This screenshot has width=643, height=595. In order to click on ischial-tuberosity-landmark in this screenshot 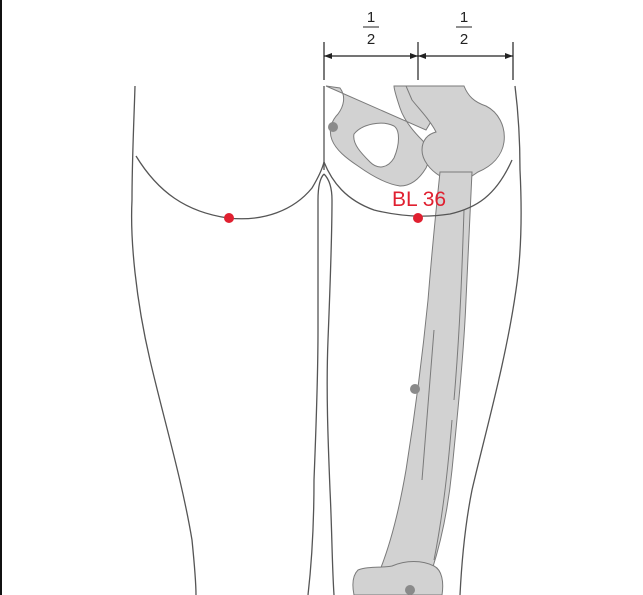, I will do `click(333, 127)`.